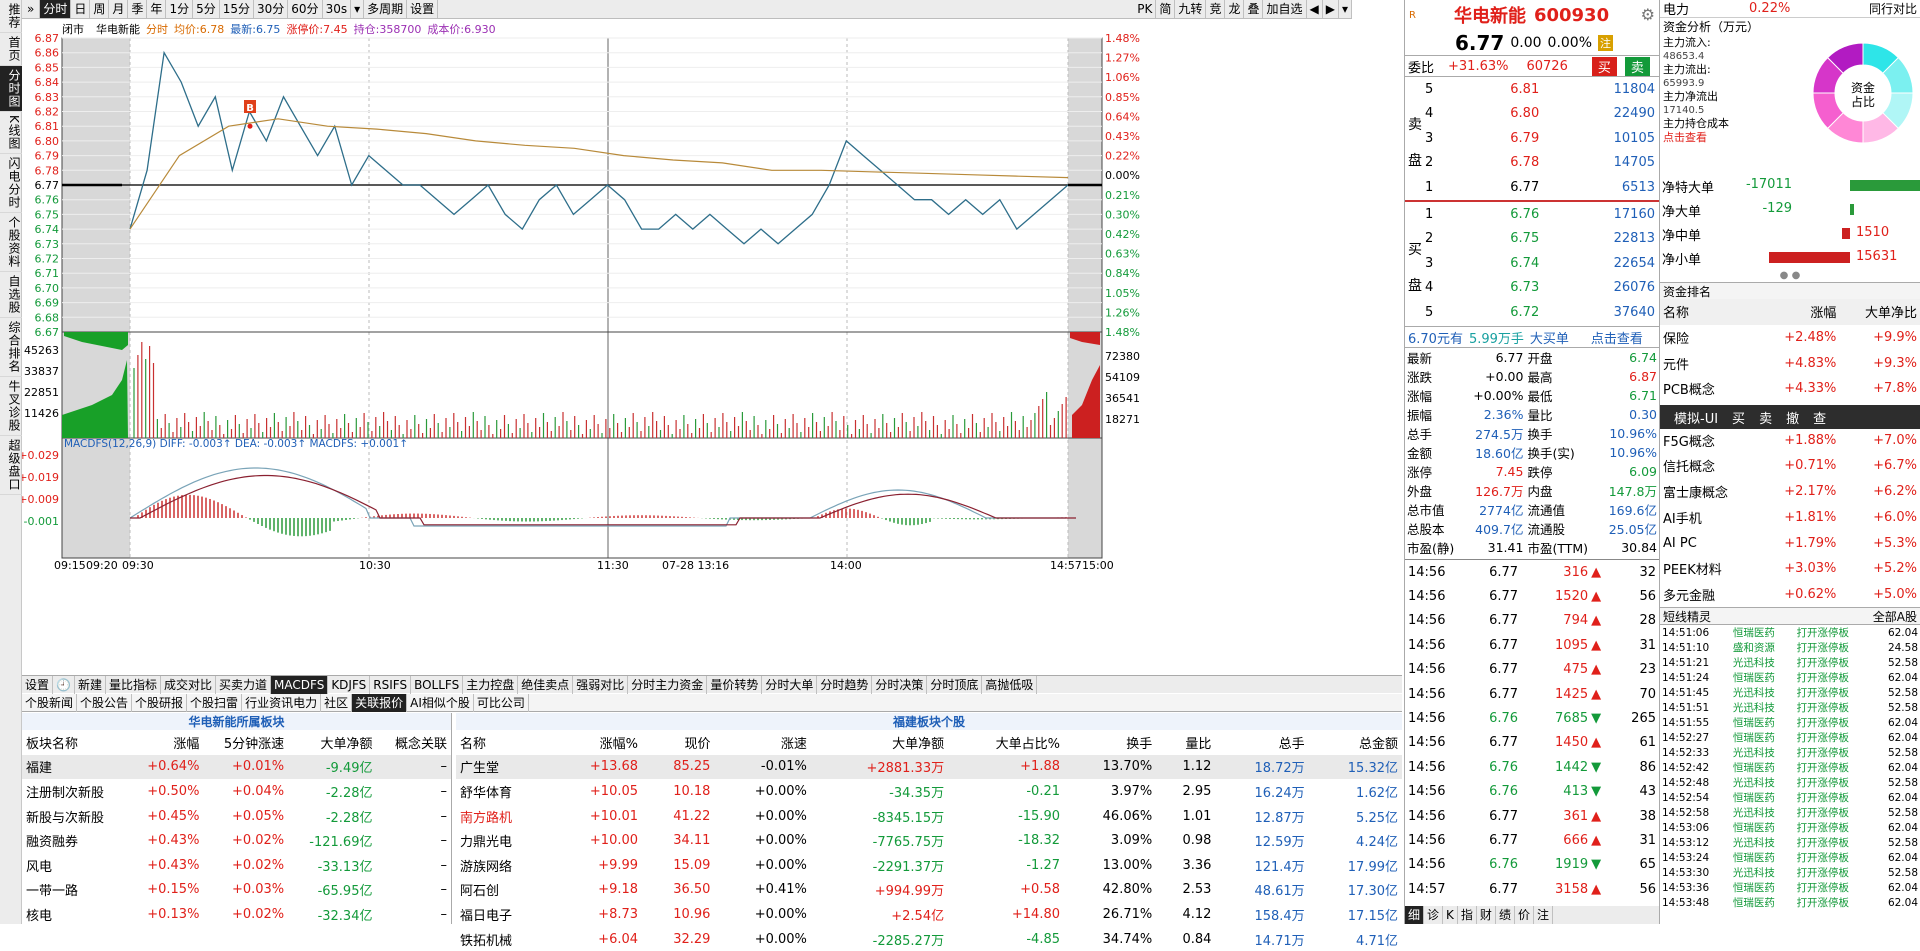  I want to click on fund-line: 点击查看, so click(1685, 137).